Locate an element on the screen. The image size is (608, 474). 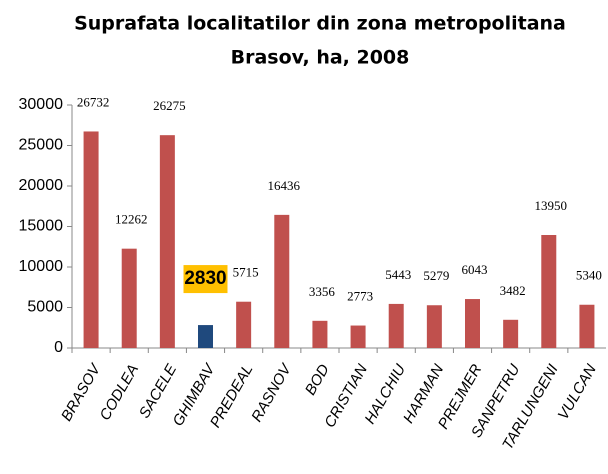
value-label: 6043 is located at coordinates (475, 269).